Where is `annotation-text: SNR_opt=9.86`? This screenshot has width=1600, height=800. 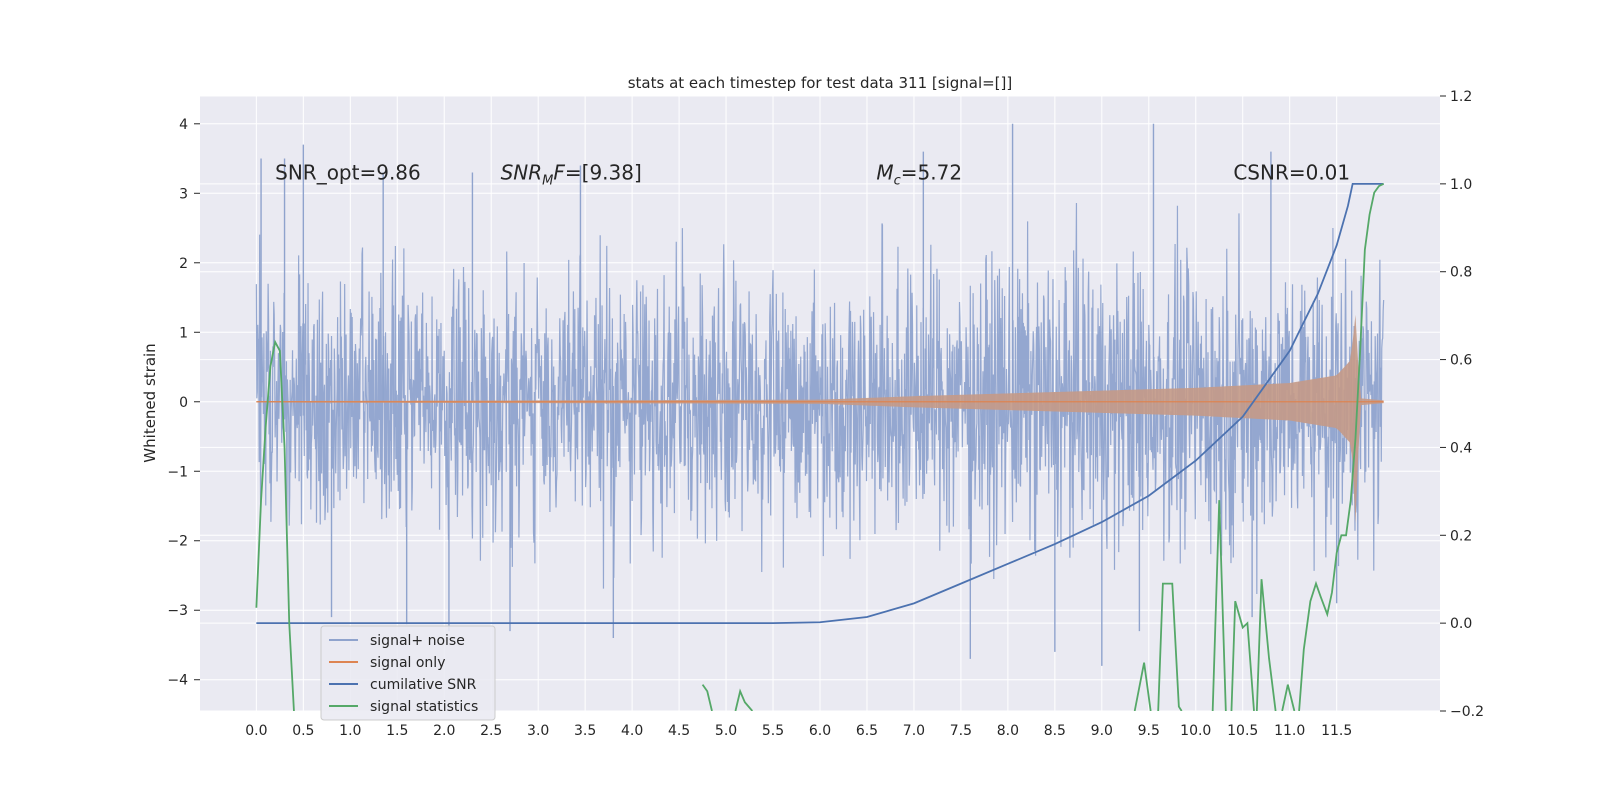 annotation-text: SNR_opt=9.86 is located at coordinates (348, 172).